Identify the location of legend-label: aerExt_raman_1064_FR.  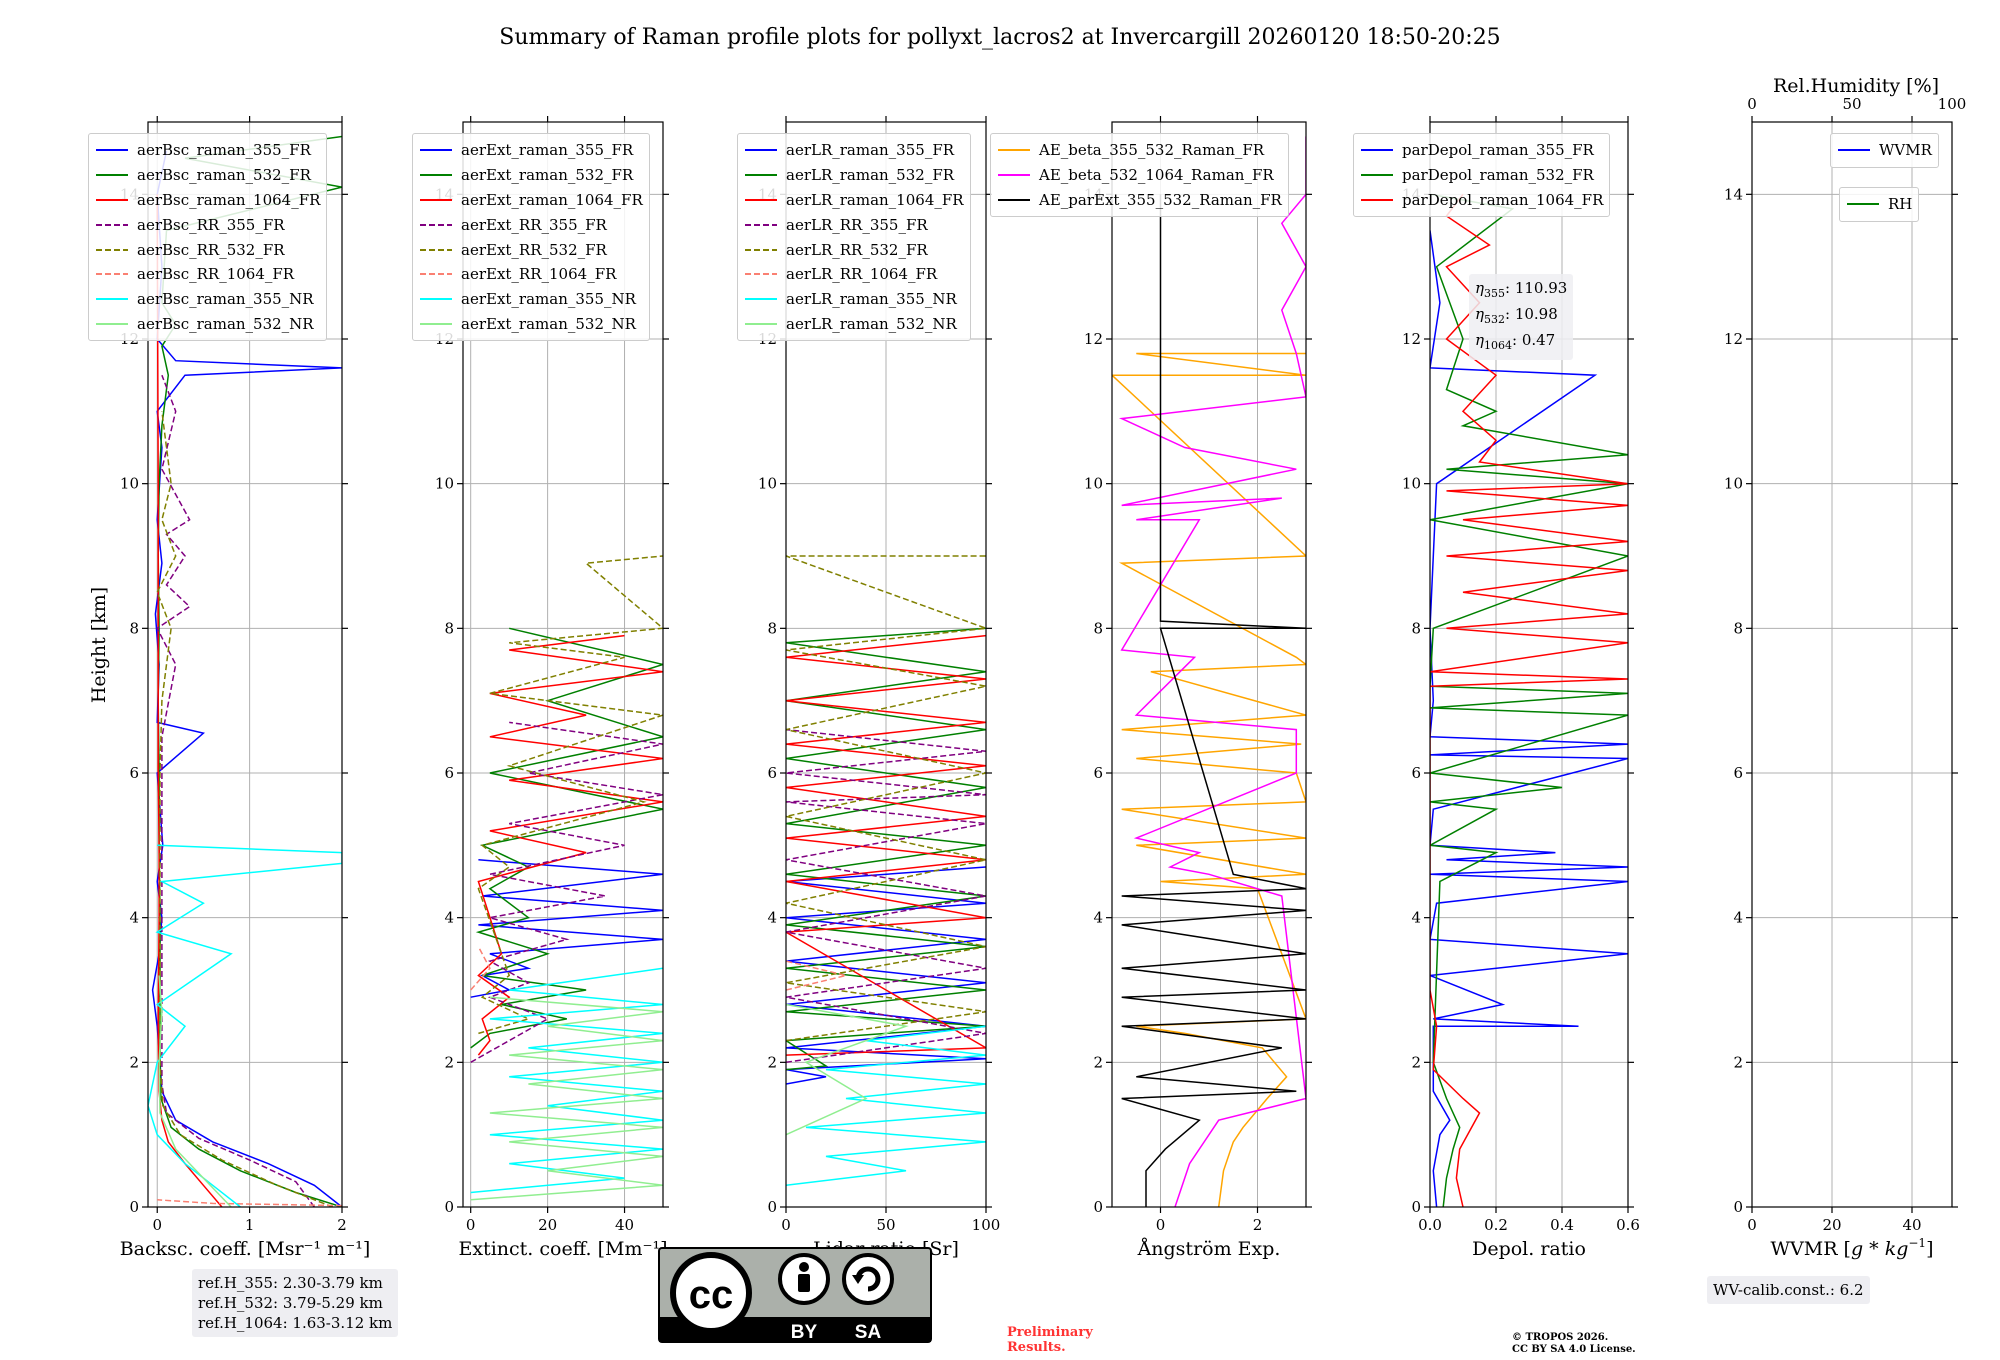
(552, 199).